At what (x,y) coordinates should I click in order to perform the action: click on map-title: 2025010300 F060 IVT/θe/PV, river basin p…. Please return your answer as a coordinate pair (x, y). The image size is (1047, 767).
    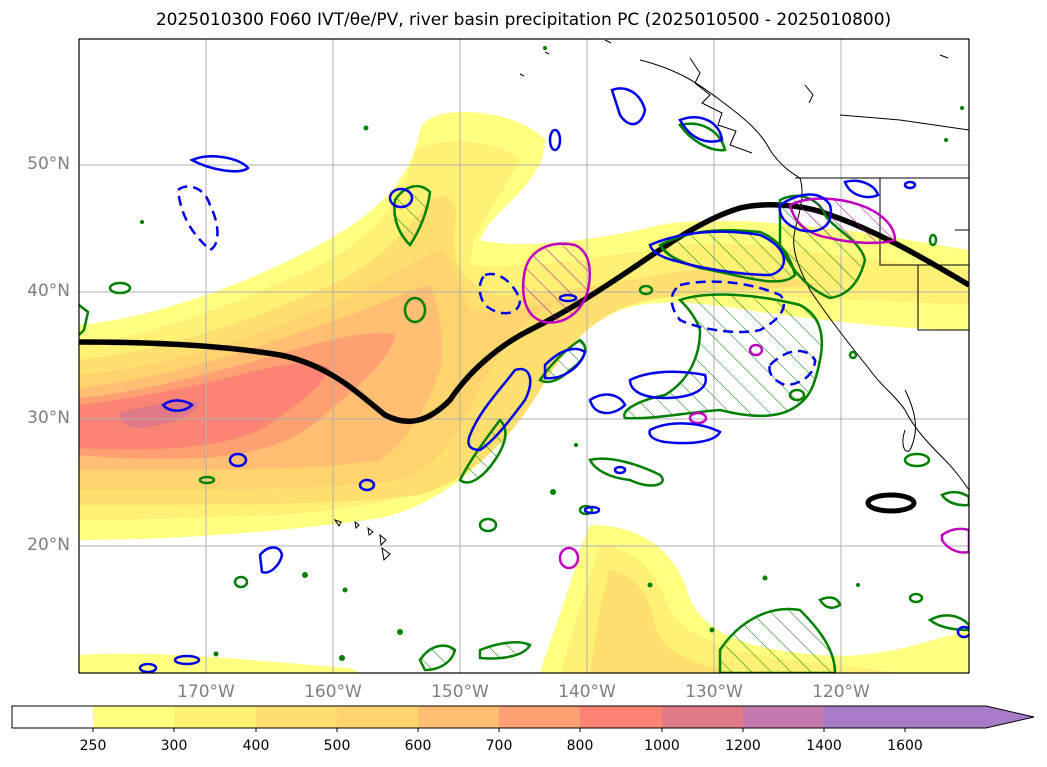
    Looking at the image, I should click on (523, 20).